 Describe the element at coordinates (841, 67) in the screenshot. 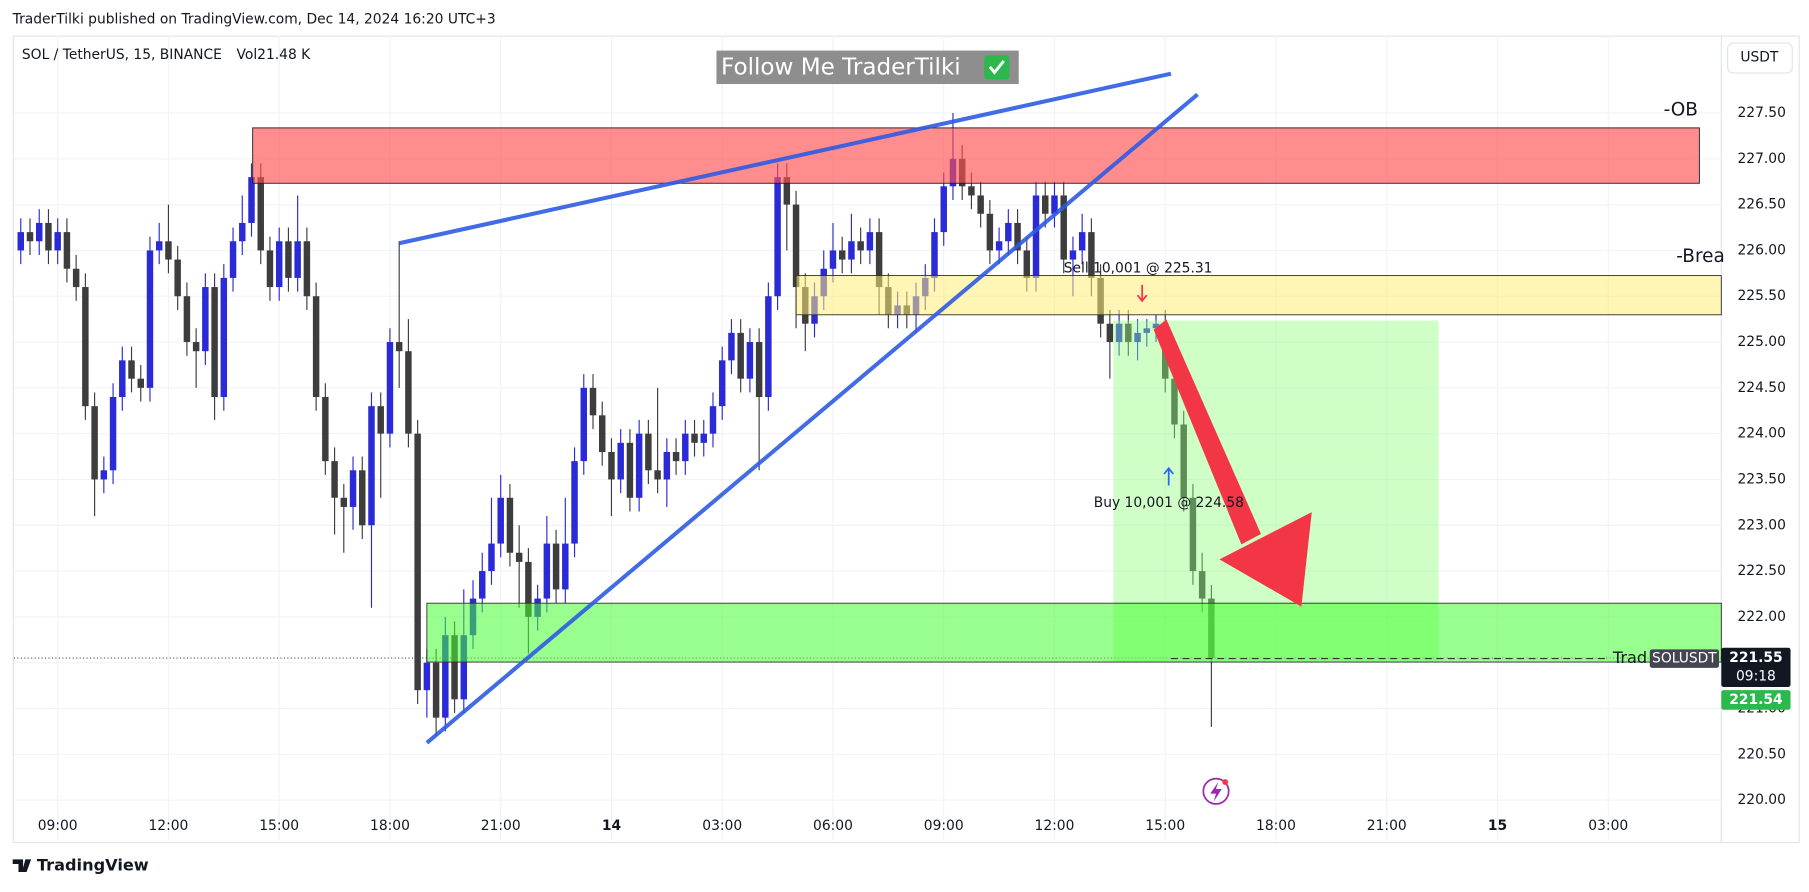

I see `watermark: Follow Me TraderTilki` at that location.